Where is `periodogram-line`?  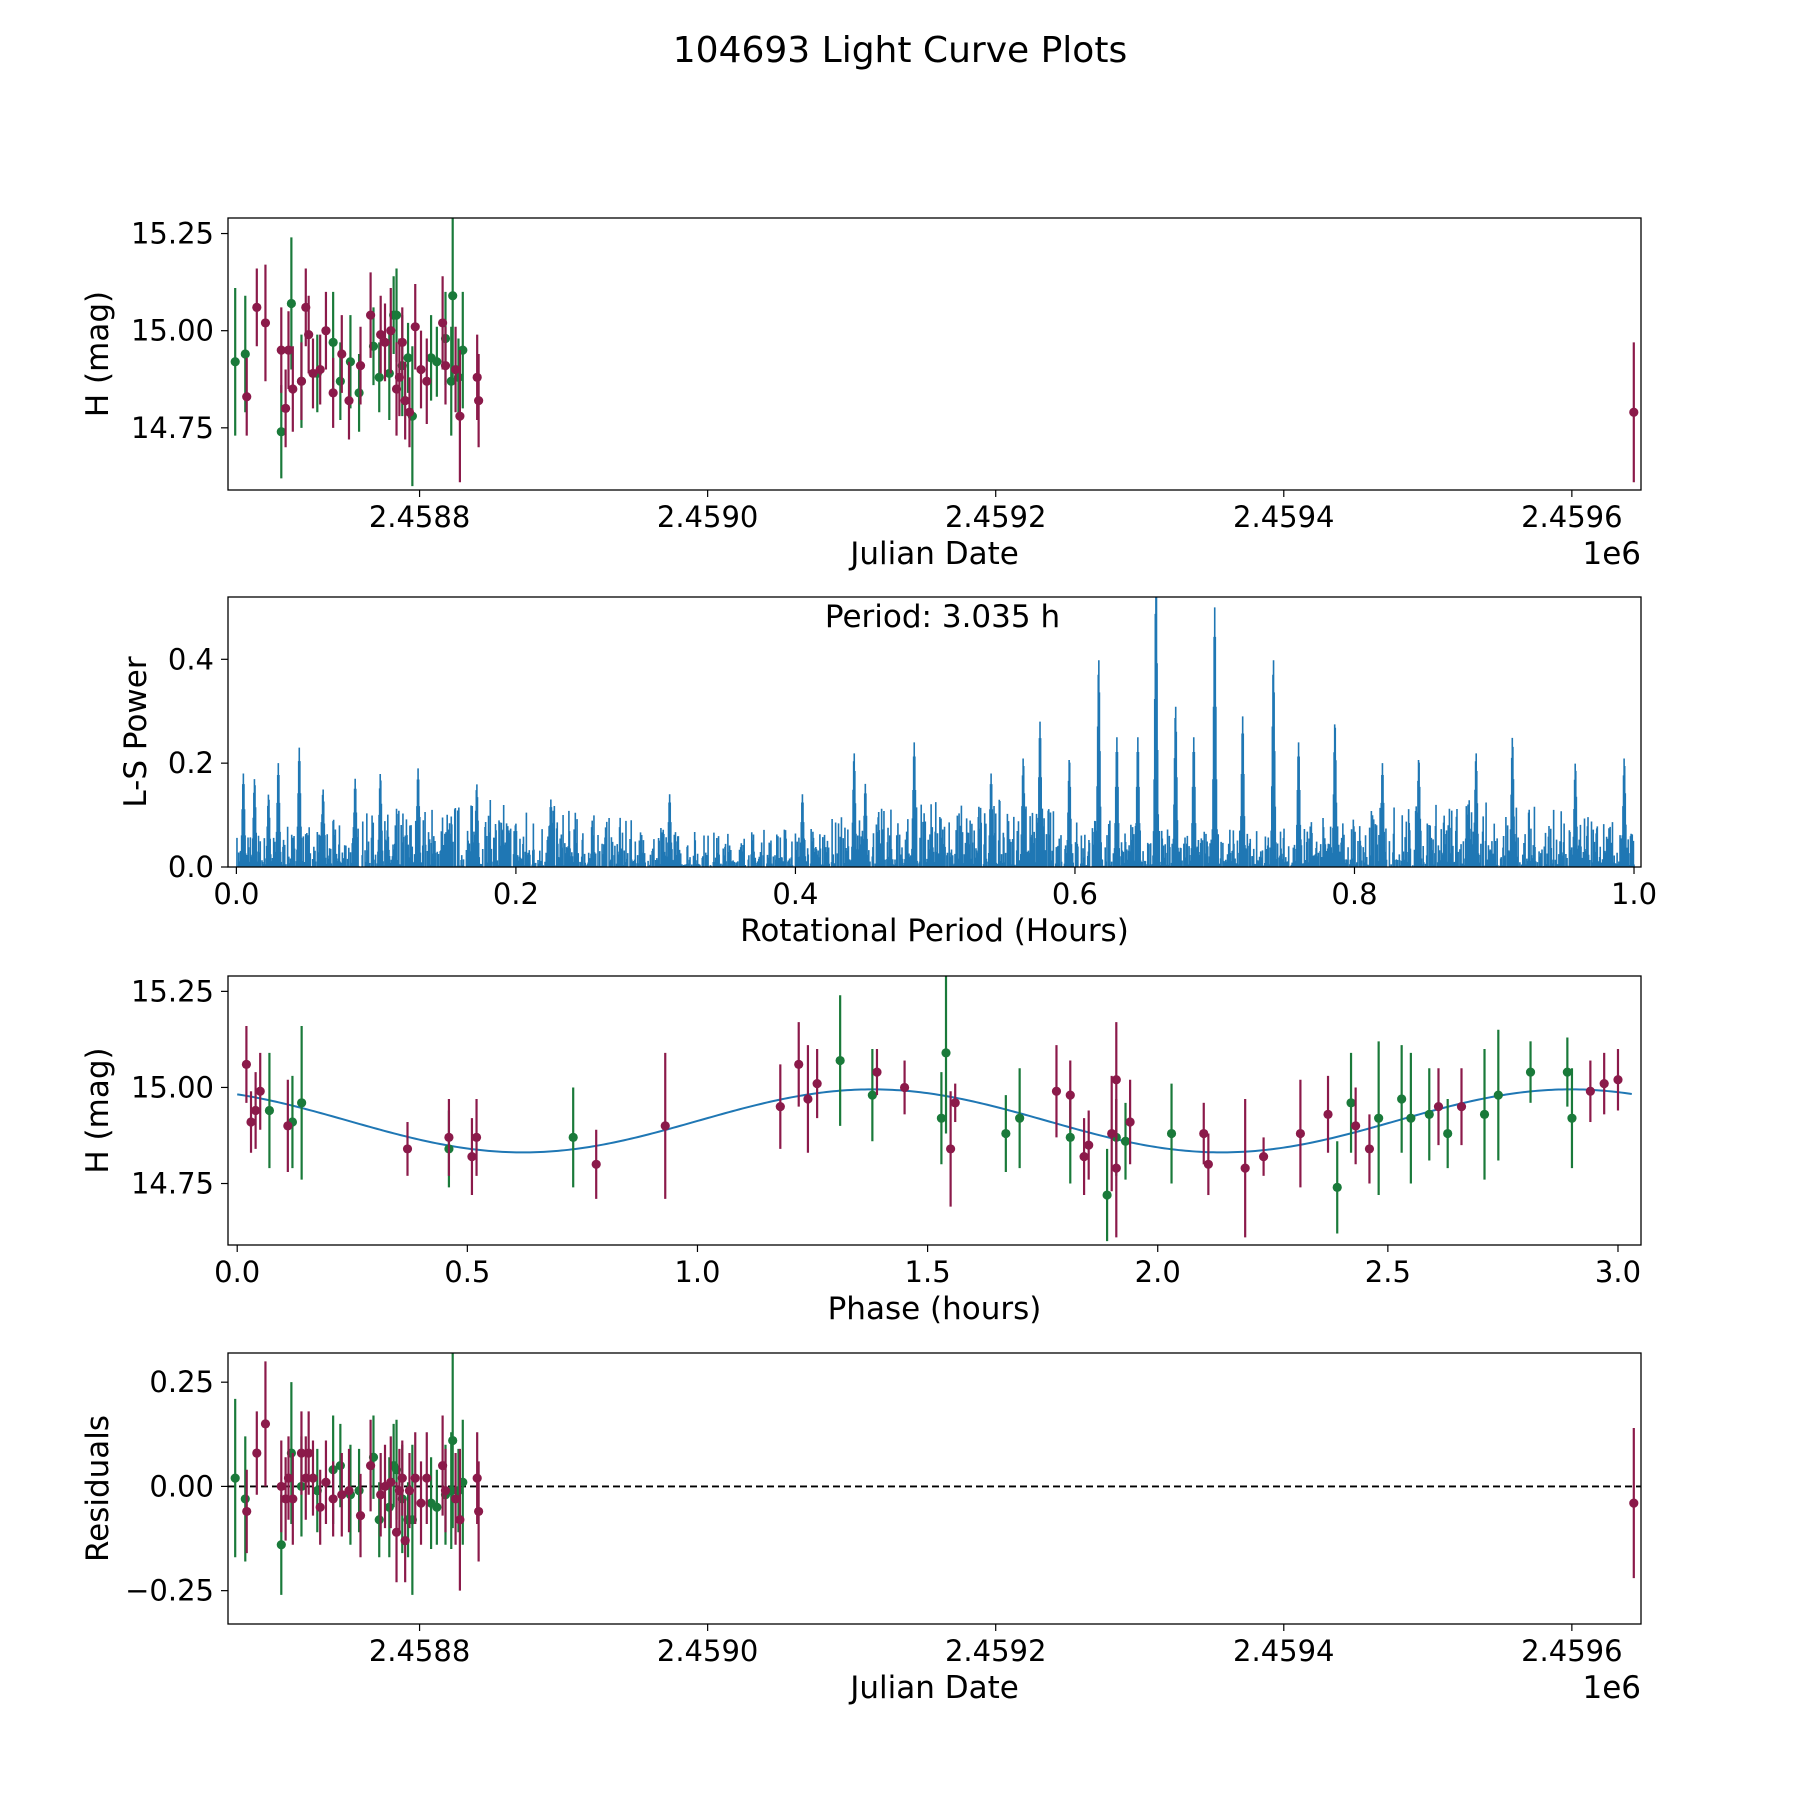
periodogram-line is located at coordinates (935, 732).